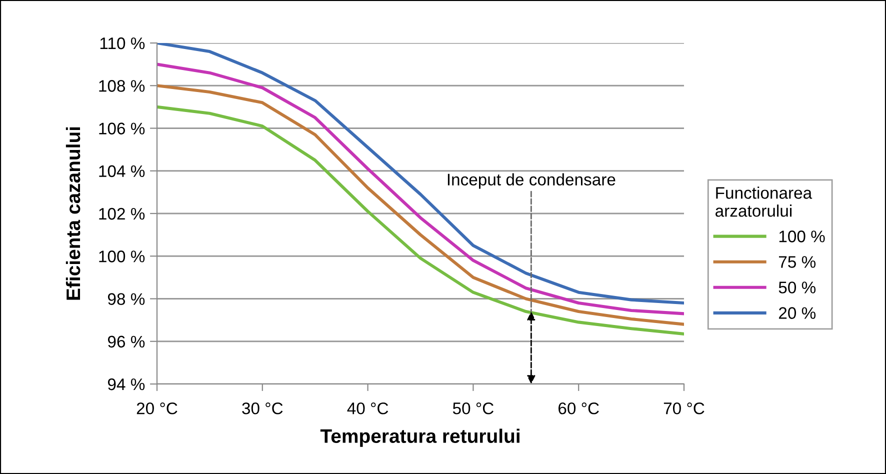  Describe the element at coordinates (802, 236) in the screenshot. I see `legend-label: 100 %` at that location.